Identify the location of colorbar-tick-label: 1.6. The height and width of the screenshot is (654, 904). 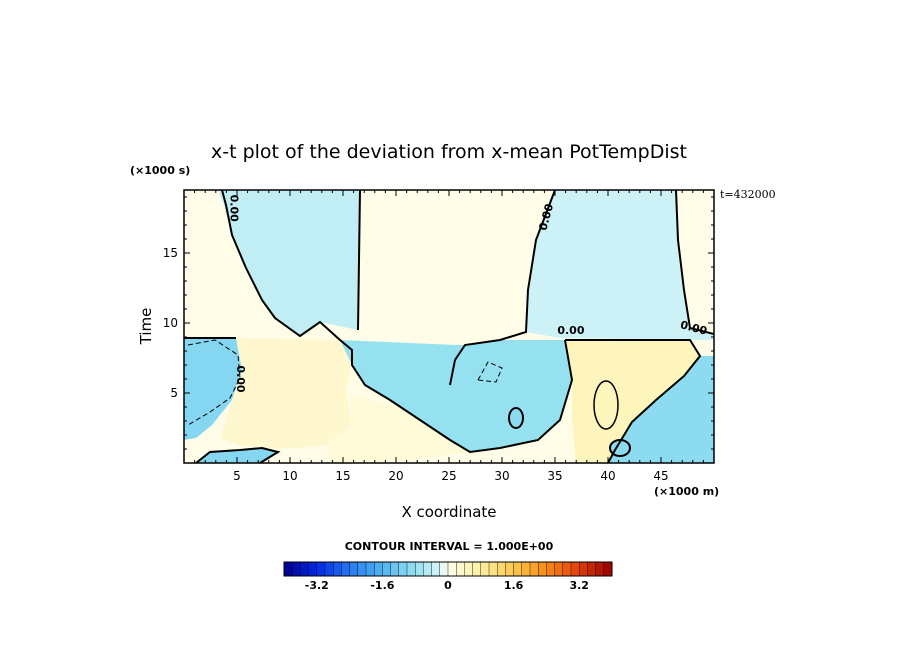
(514, 585).